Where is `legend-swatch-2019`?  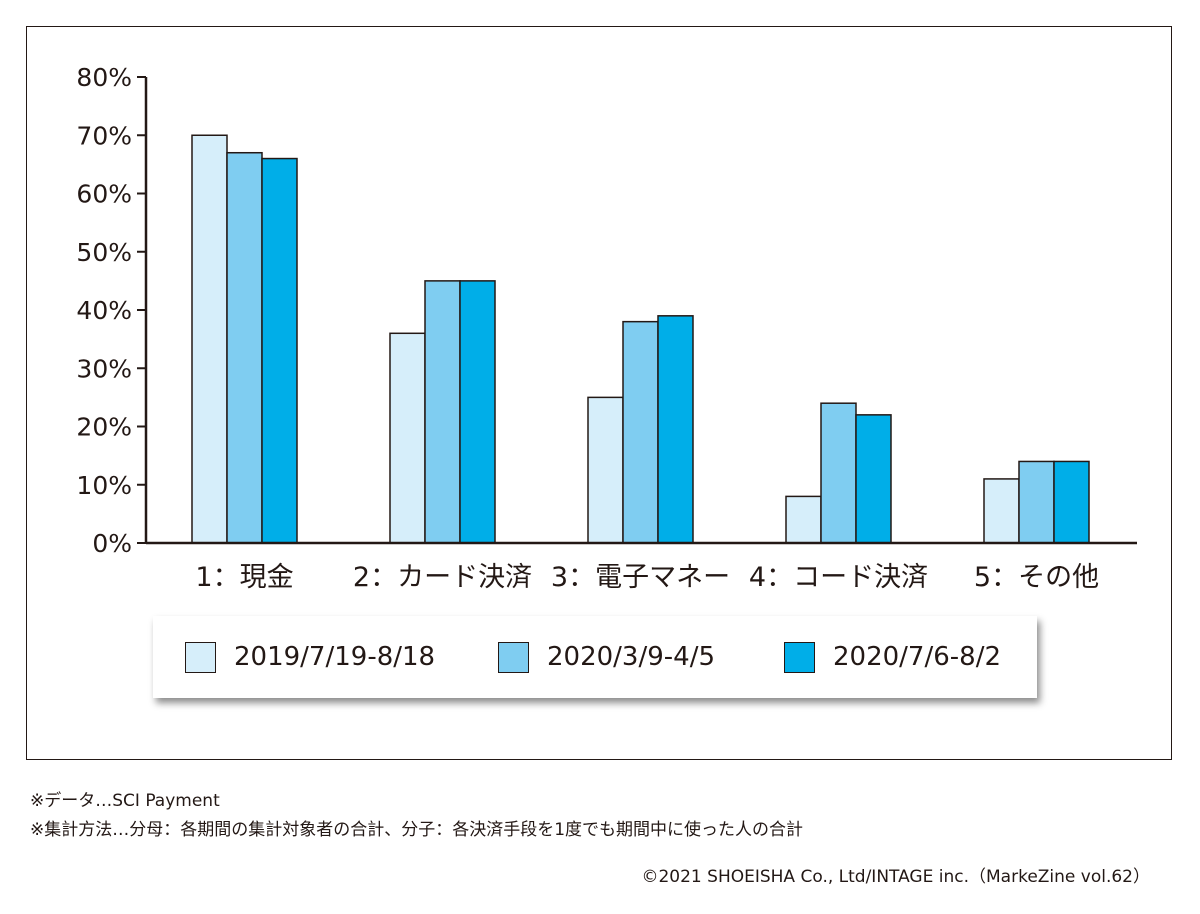
legend-swatch-2019 is located at coordinates (200, 657).